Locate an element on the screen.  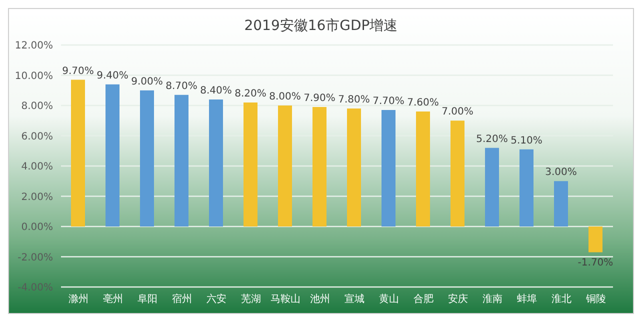
x-tick-label: 安庆 is located at coordinates (458, 299).